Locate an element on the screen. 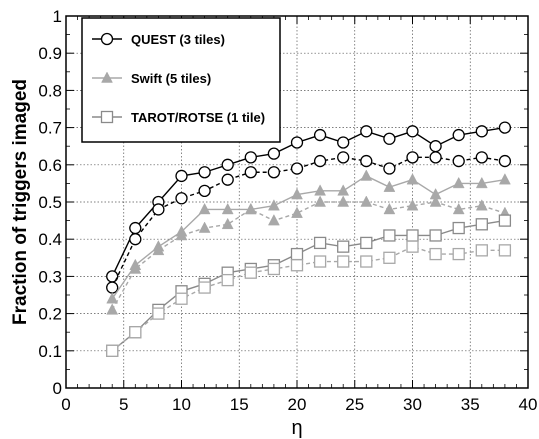  x-tick-label: 35 is located at coordinates (470, 404).